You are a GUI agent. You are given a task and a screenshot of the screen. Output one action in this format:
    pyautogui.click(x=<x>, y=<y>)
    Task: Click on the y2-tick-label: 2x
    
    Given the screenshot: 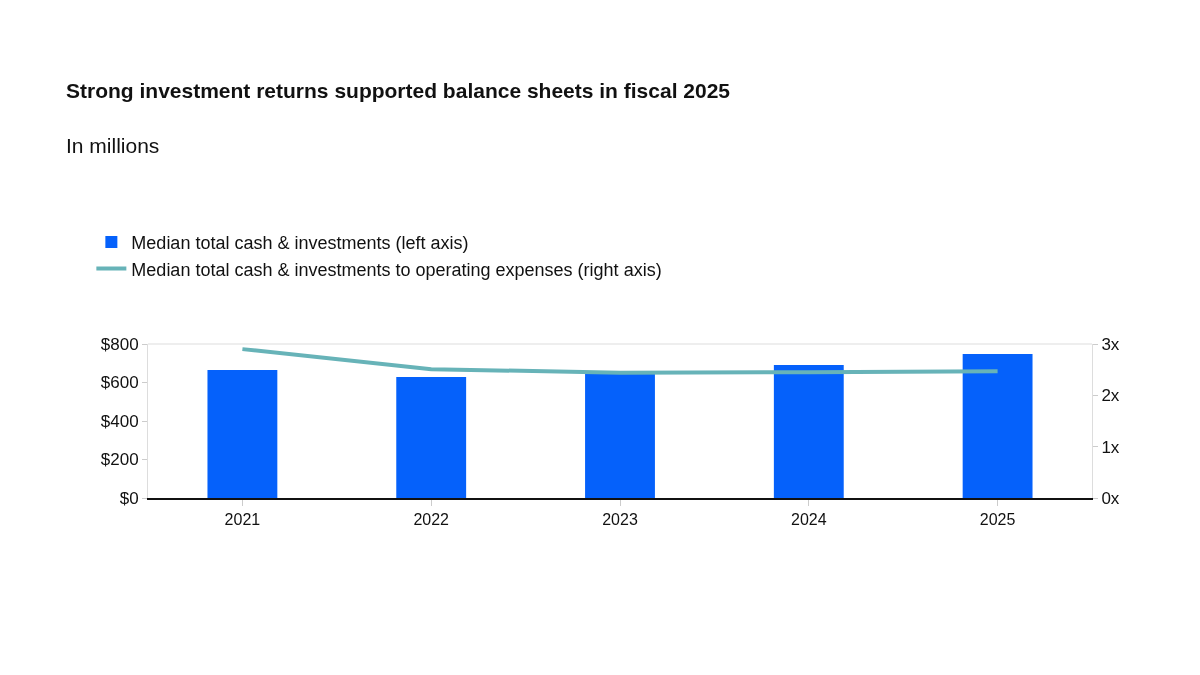 What is the action you would take?
    pyautogui.click(x=1110, y=396)
    